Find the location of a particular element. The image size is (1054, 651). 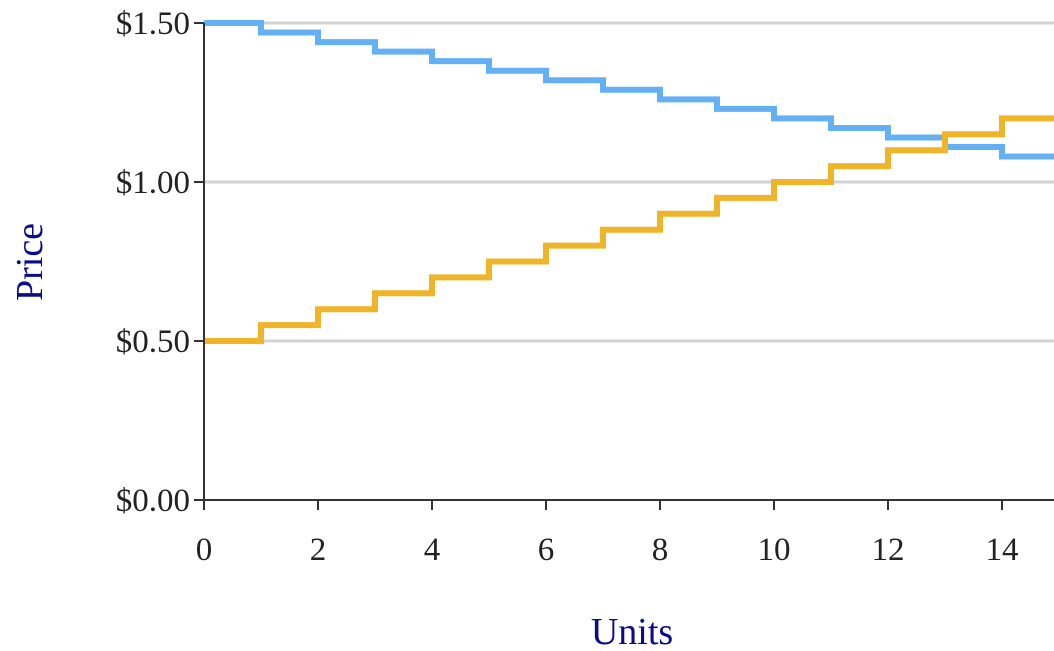

y-tick-label-0: $0.00 is located at coordinates (153, 501).